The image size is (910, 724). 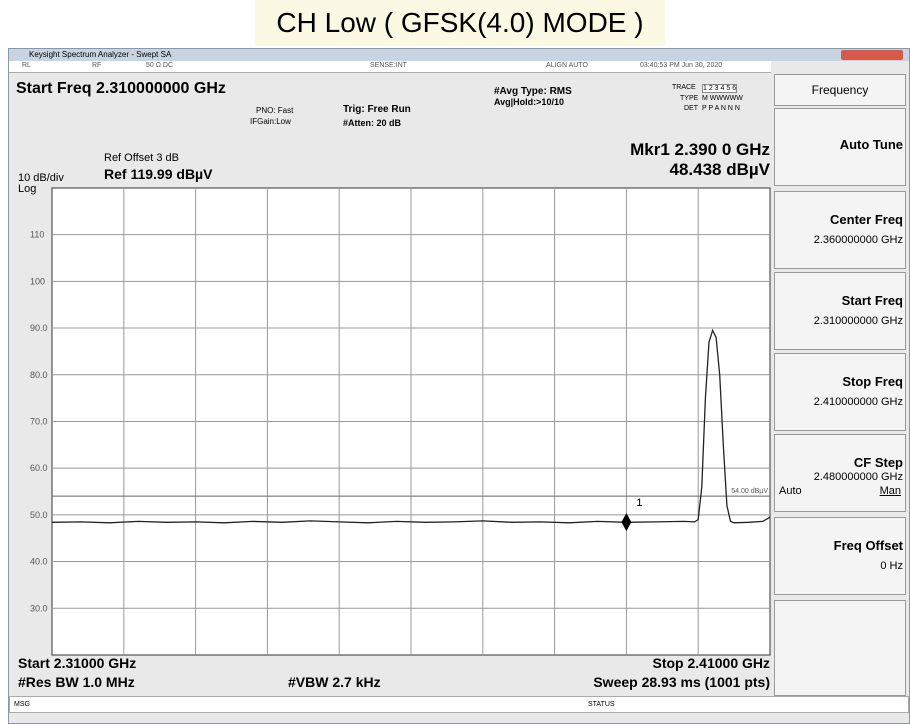 I want to click on softkey-label: Start Freq, so click(x=872, y=300).